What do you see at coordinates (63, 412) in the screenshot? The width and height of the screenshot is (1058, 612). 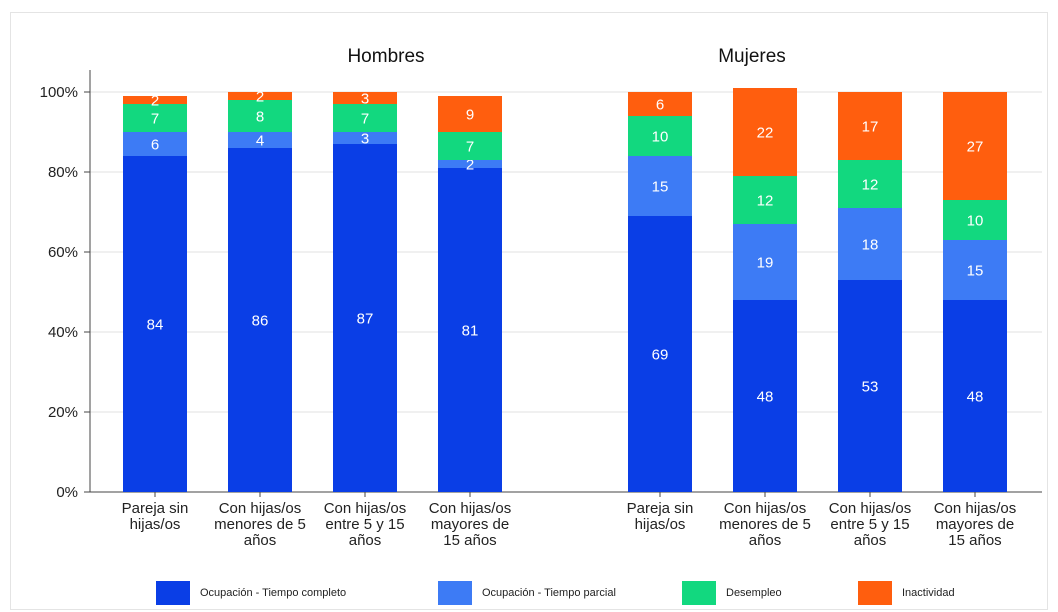 I see `y-tick-label: 20%` at bounding box center [63, 412].